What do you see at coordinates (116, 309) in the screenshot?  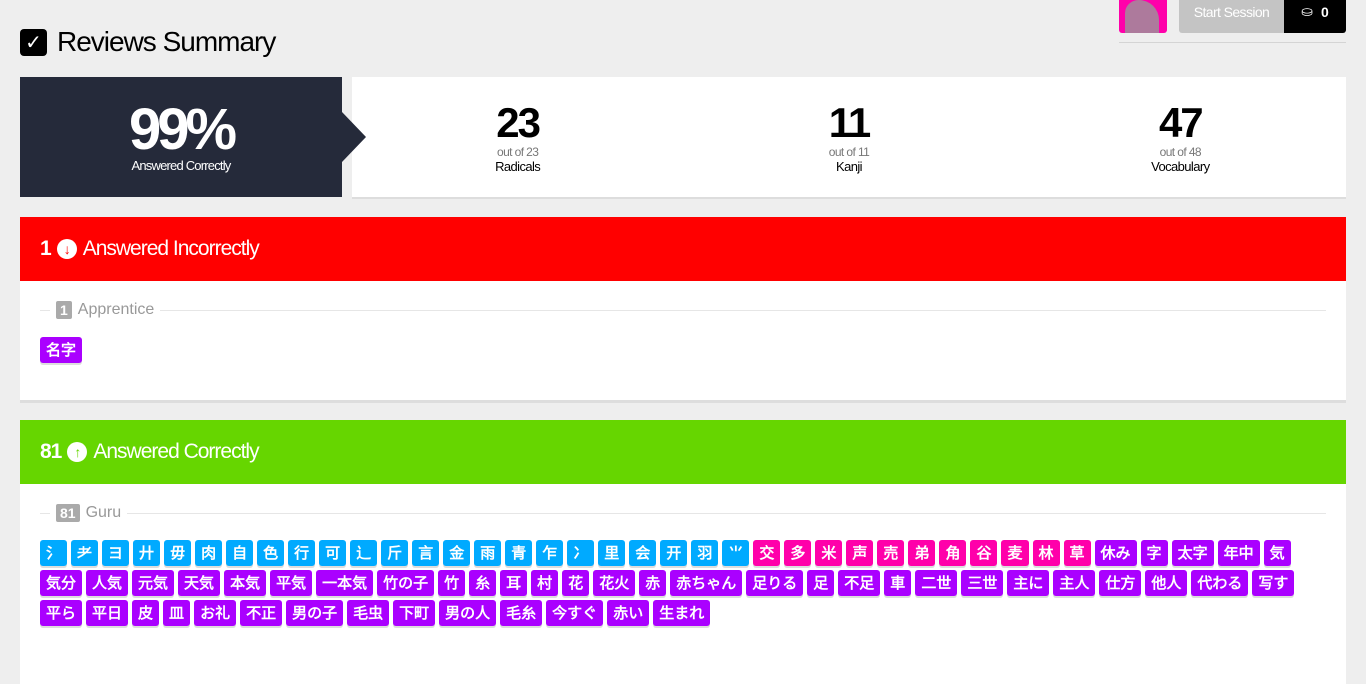 I see `level-name: Apprentice` at bounding box center [116, 309].